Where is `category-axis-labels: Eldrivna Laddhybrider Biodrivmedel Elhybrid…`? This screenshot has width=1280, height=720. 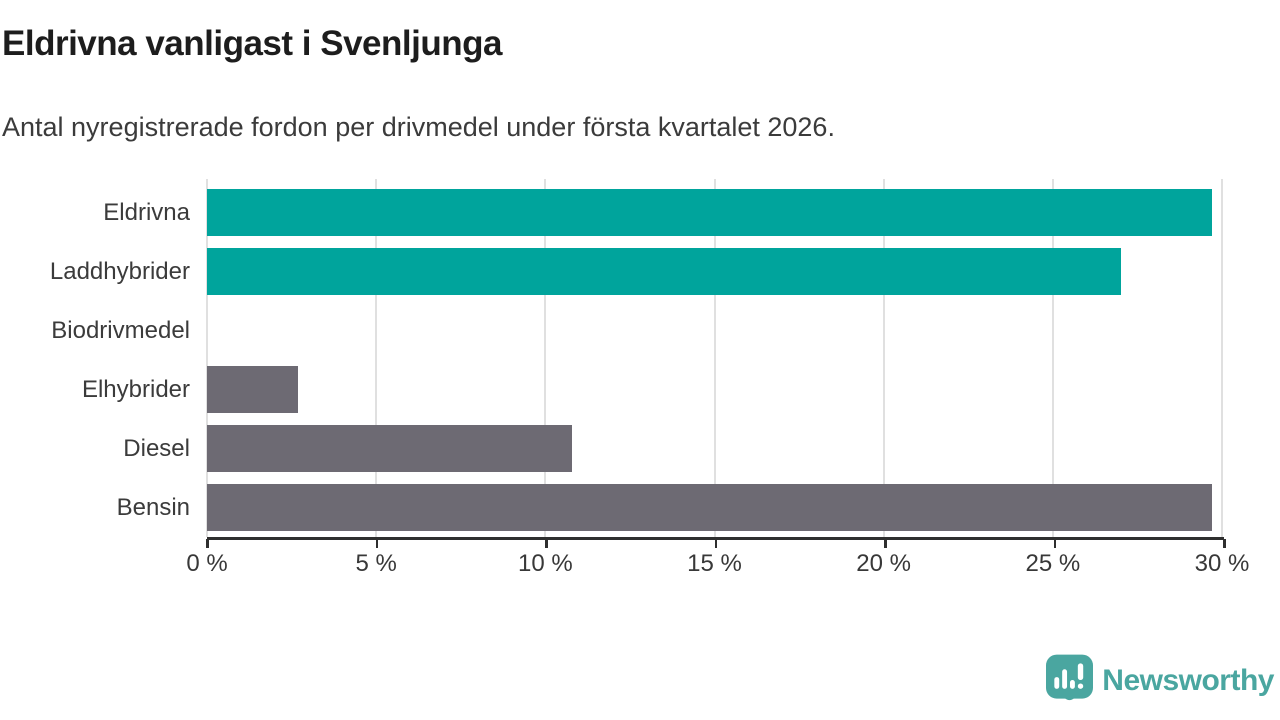
category-axis-labels: Eldrivna Laddhybrider Biodrivmedel Elhybrid… is located at coordinates (95, 360).